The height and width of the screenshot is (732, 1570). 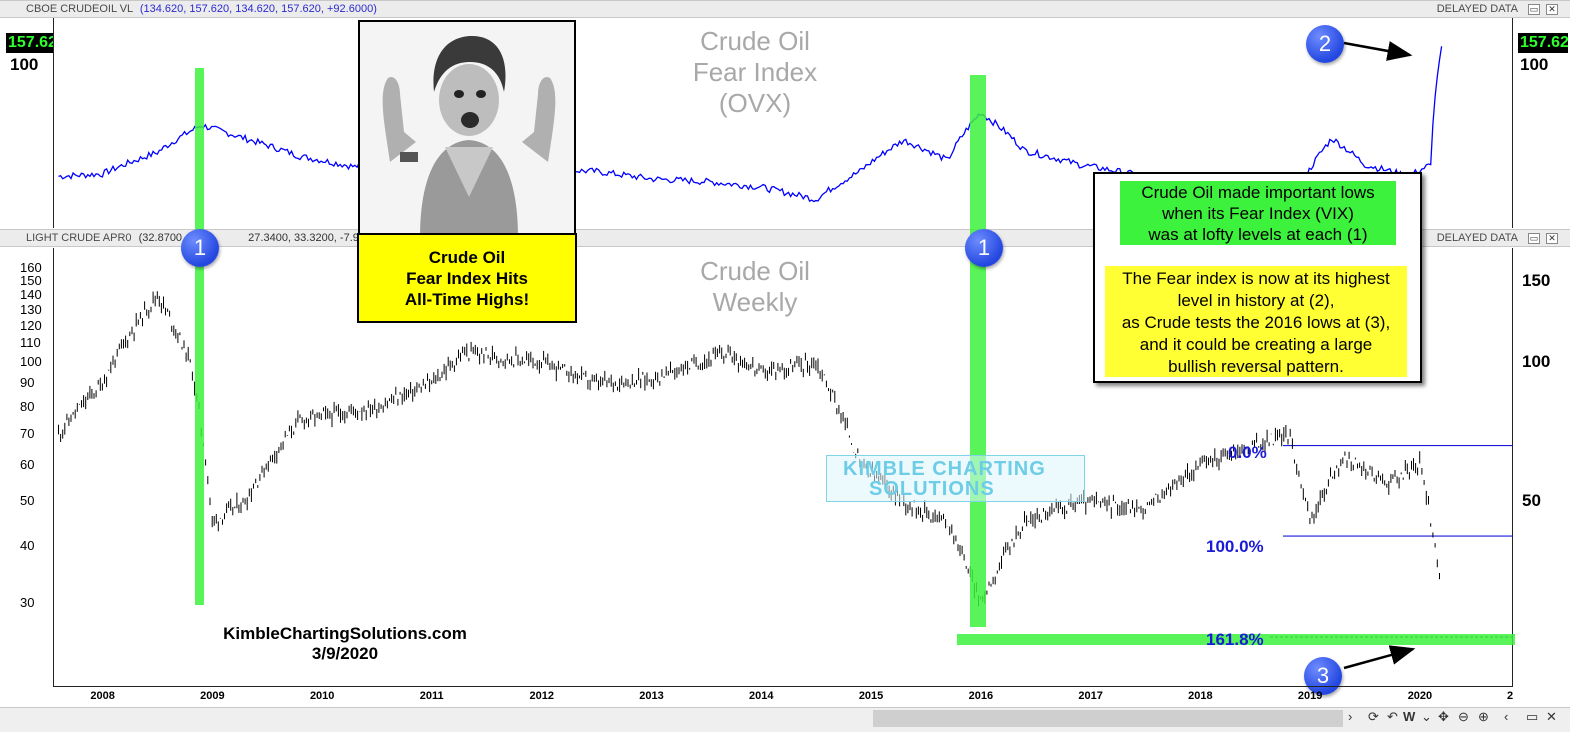 I want to click on crude-title-line-2: Weekly, so click(x=755, y=302).